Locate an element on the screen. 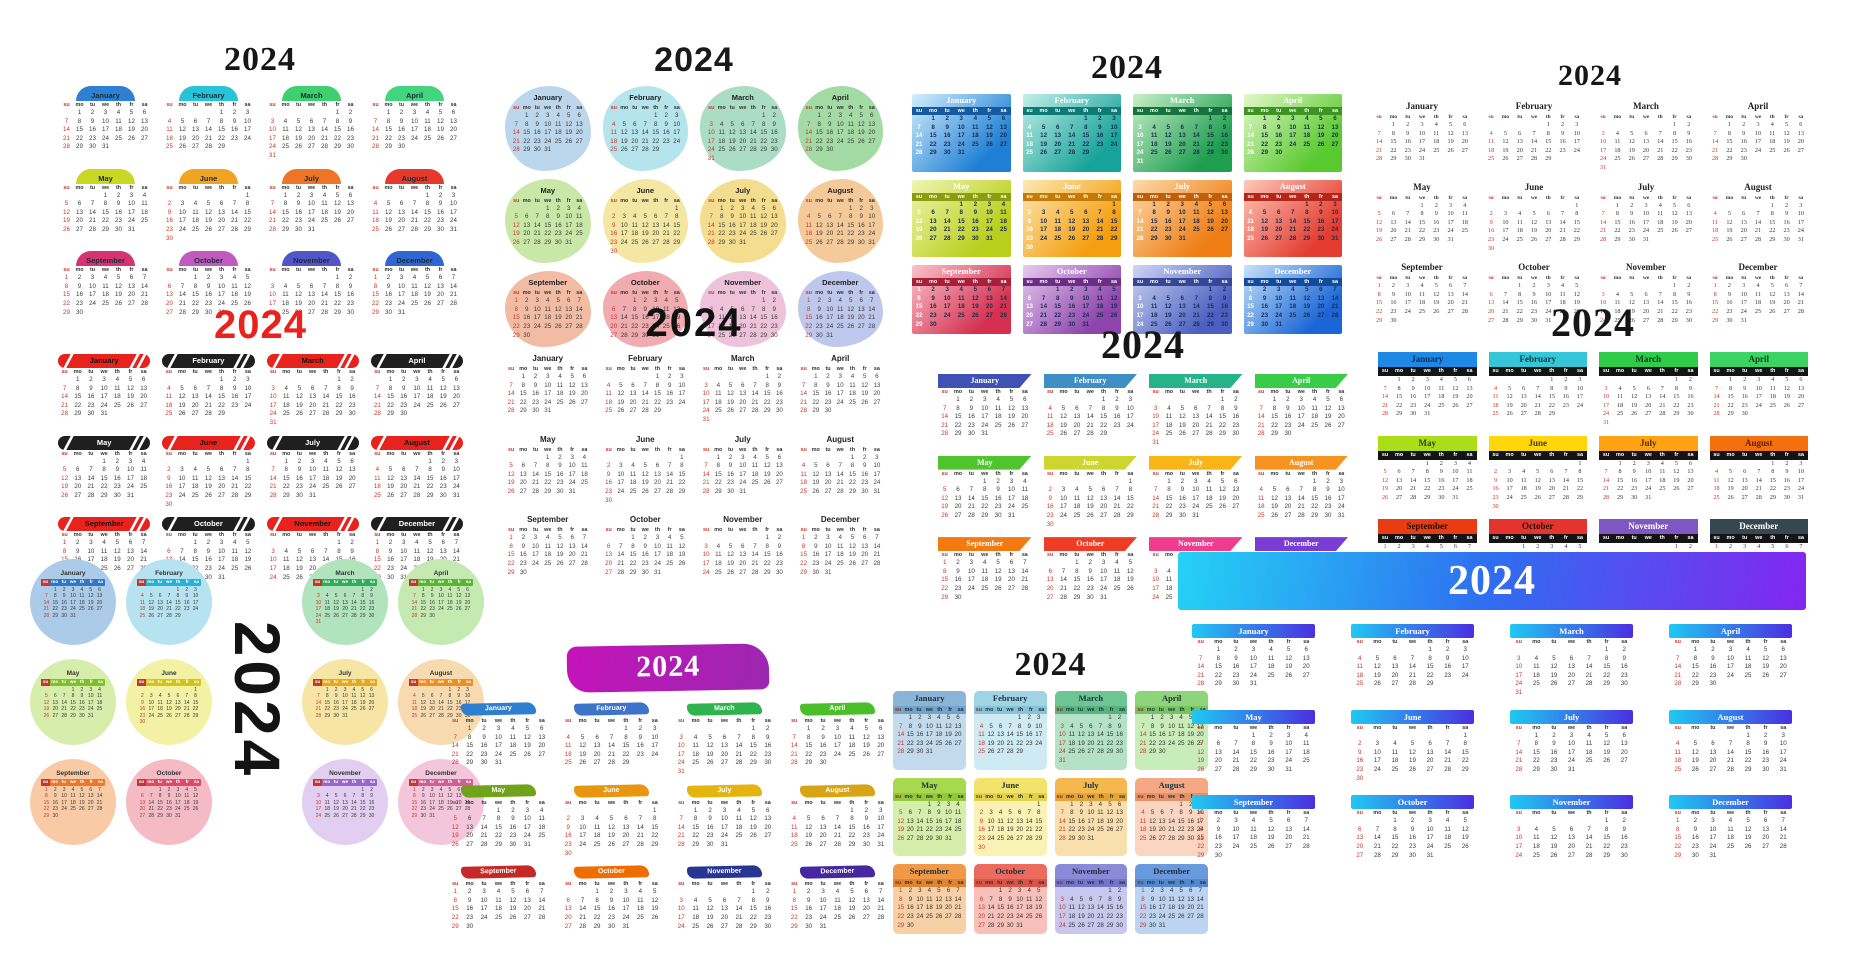 Image resolution: width=1850 pixels, height=980 pixels. day-number: 4 is located at coordinates (118, 112).